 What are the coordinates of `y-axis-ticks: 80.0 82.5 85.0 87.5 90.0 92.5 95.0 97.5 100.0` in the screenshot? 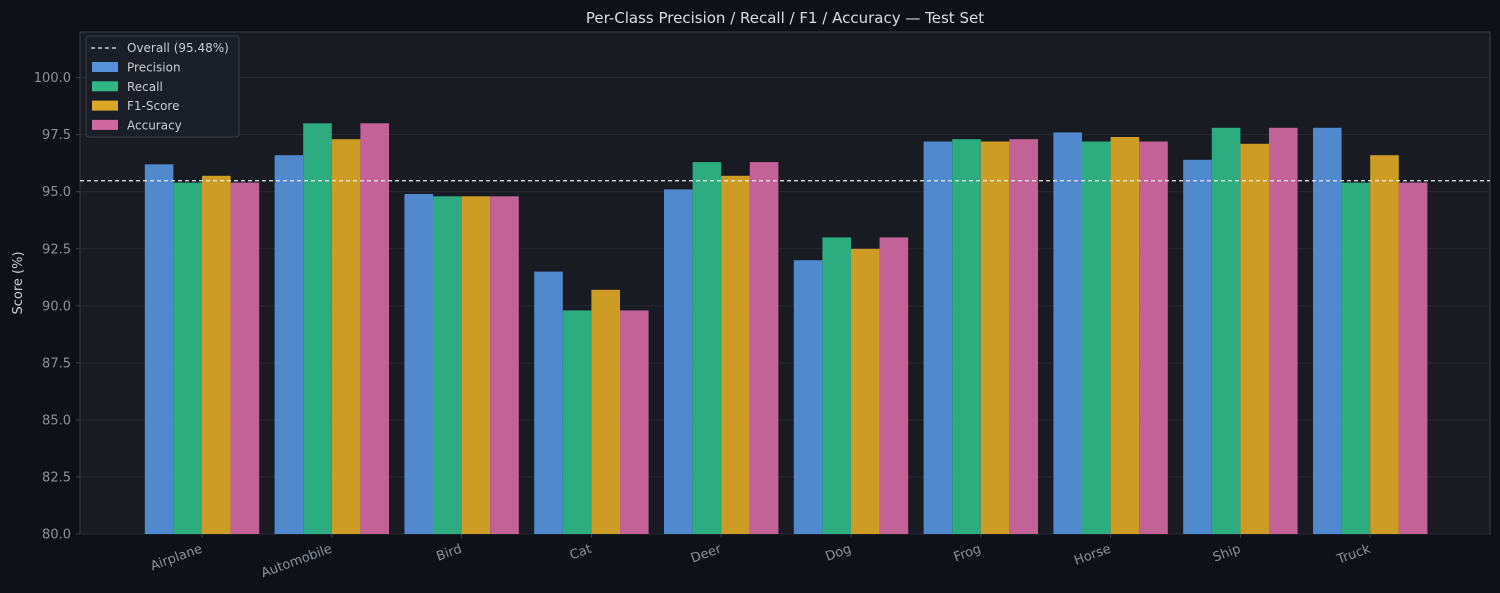 It's located at (57, 307).